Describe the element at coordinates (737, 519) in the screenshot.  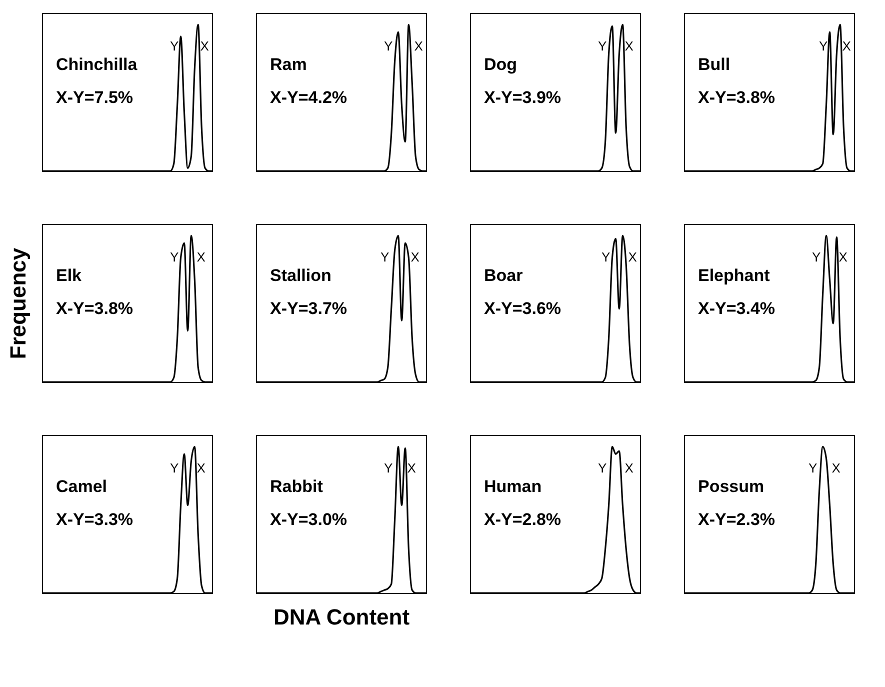
I see `annotation: X-Y=2.3%` at that location.